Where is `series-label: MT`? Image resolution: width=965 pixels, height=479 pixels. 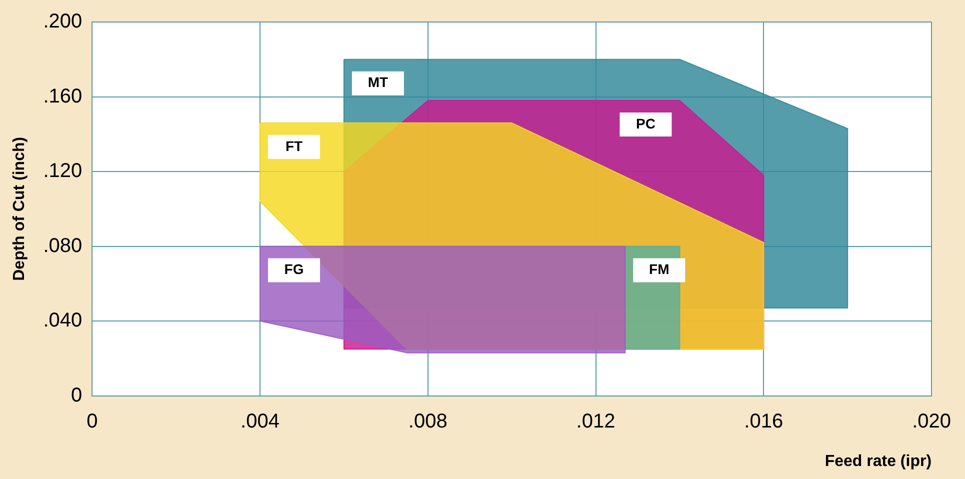
series-label: MT is located at coordinates (378, 82).